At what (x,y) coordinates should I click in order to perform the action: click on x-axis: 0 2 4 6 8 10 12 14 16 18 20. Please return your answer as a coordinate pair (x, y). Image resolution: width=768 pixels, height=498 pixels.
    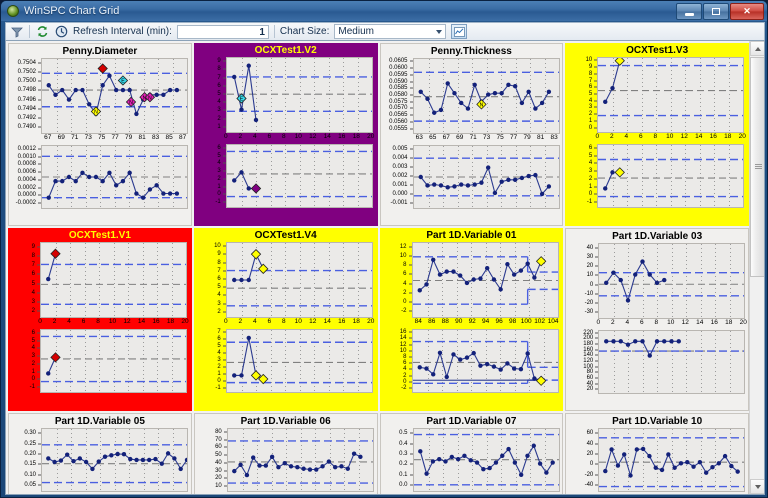
    Looking at the image, I should click on (670, 138).